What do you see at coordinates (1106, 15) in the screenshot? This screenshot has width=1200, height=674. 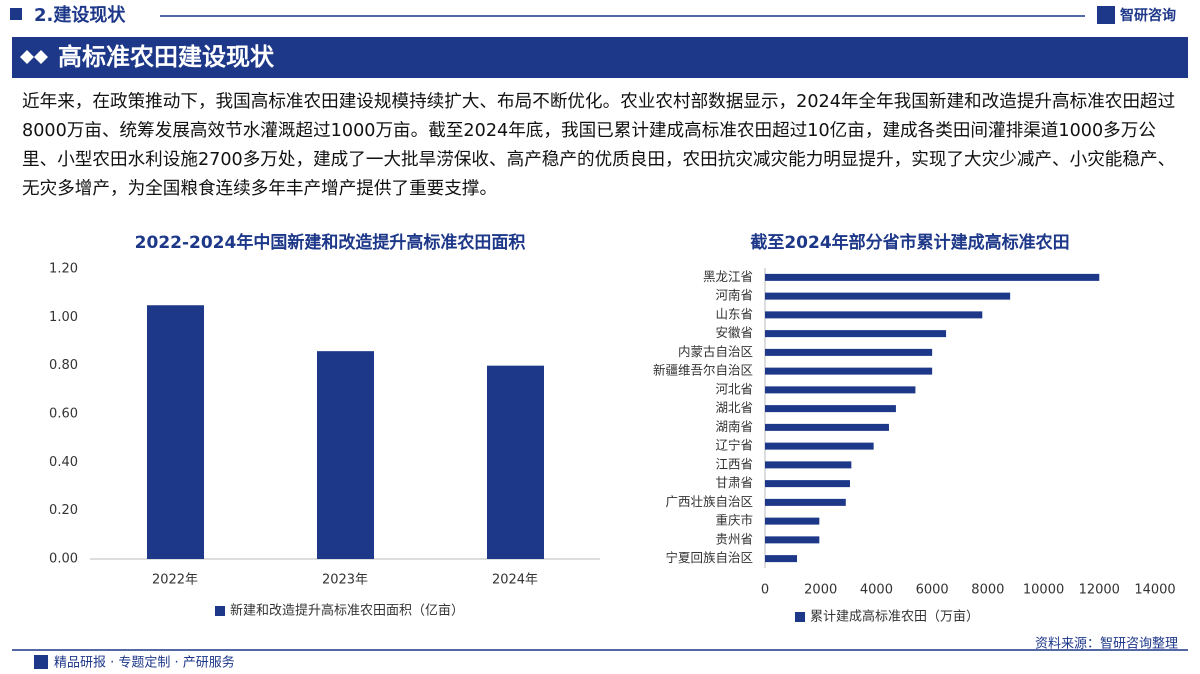 I see `logo-icon` at bounding box center [1106, 15].